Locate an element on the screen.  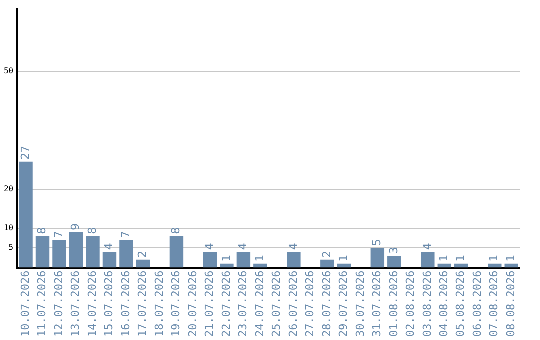
data-label: 9 is located at coordinates (75, 226).